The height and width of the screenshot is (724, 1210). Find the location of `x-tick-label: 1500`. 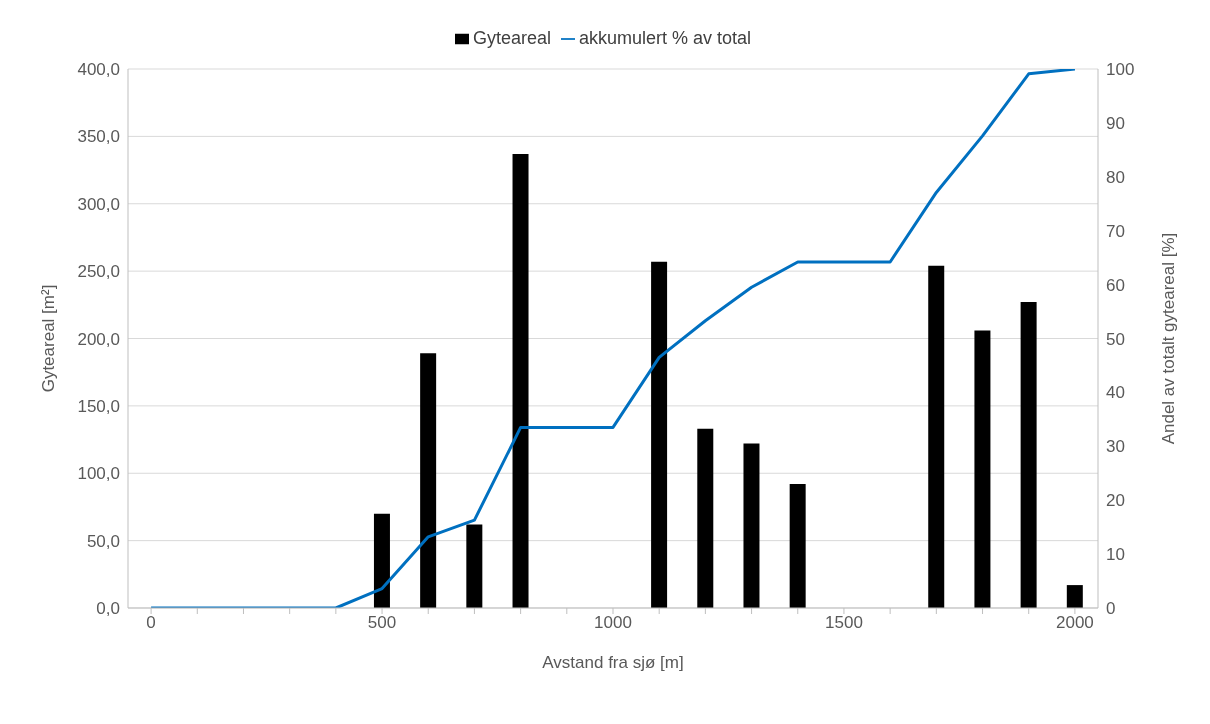

x-tick-label: 1500 is located at coordinates (844, 623).